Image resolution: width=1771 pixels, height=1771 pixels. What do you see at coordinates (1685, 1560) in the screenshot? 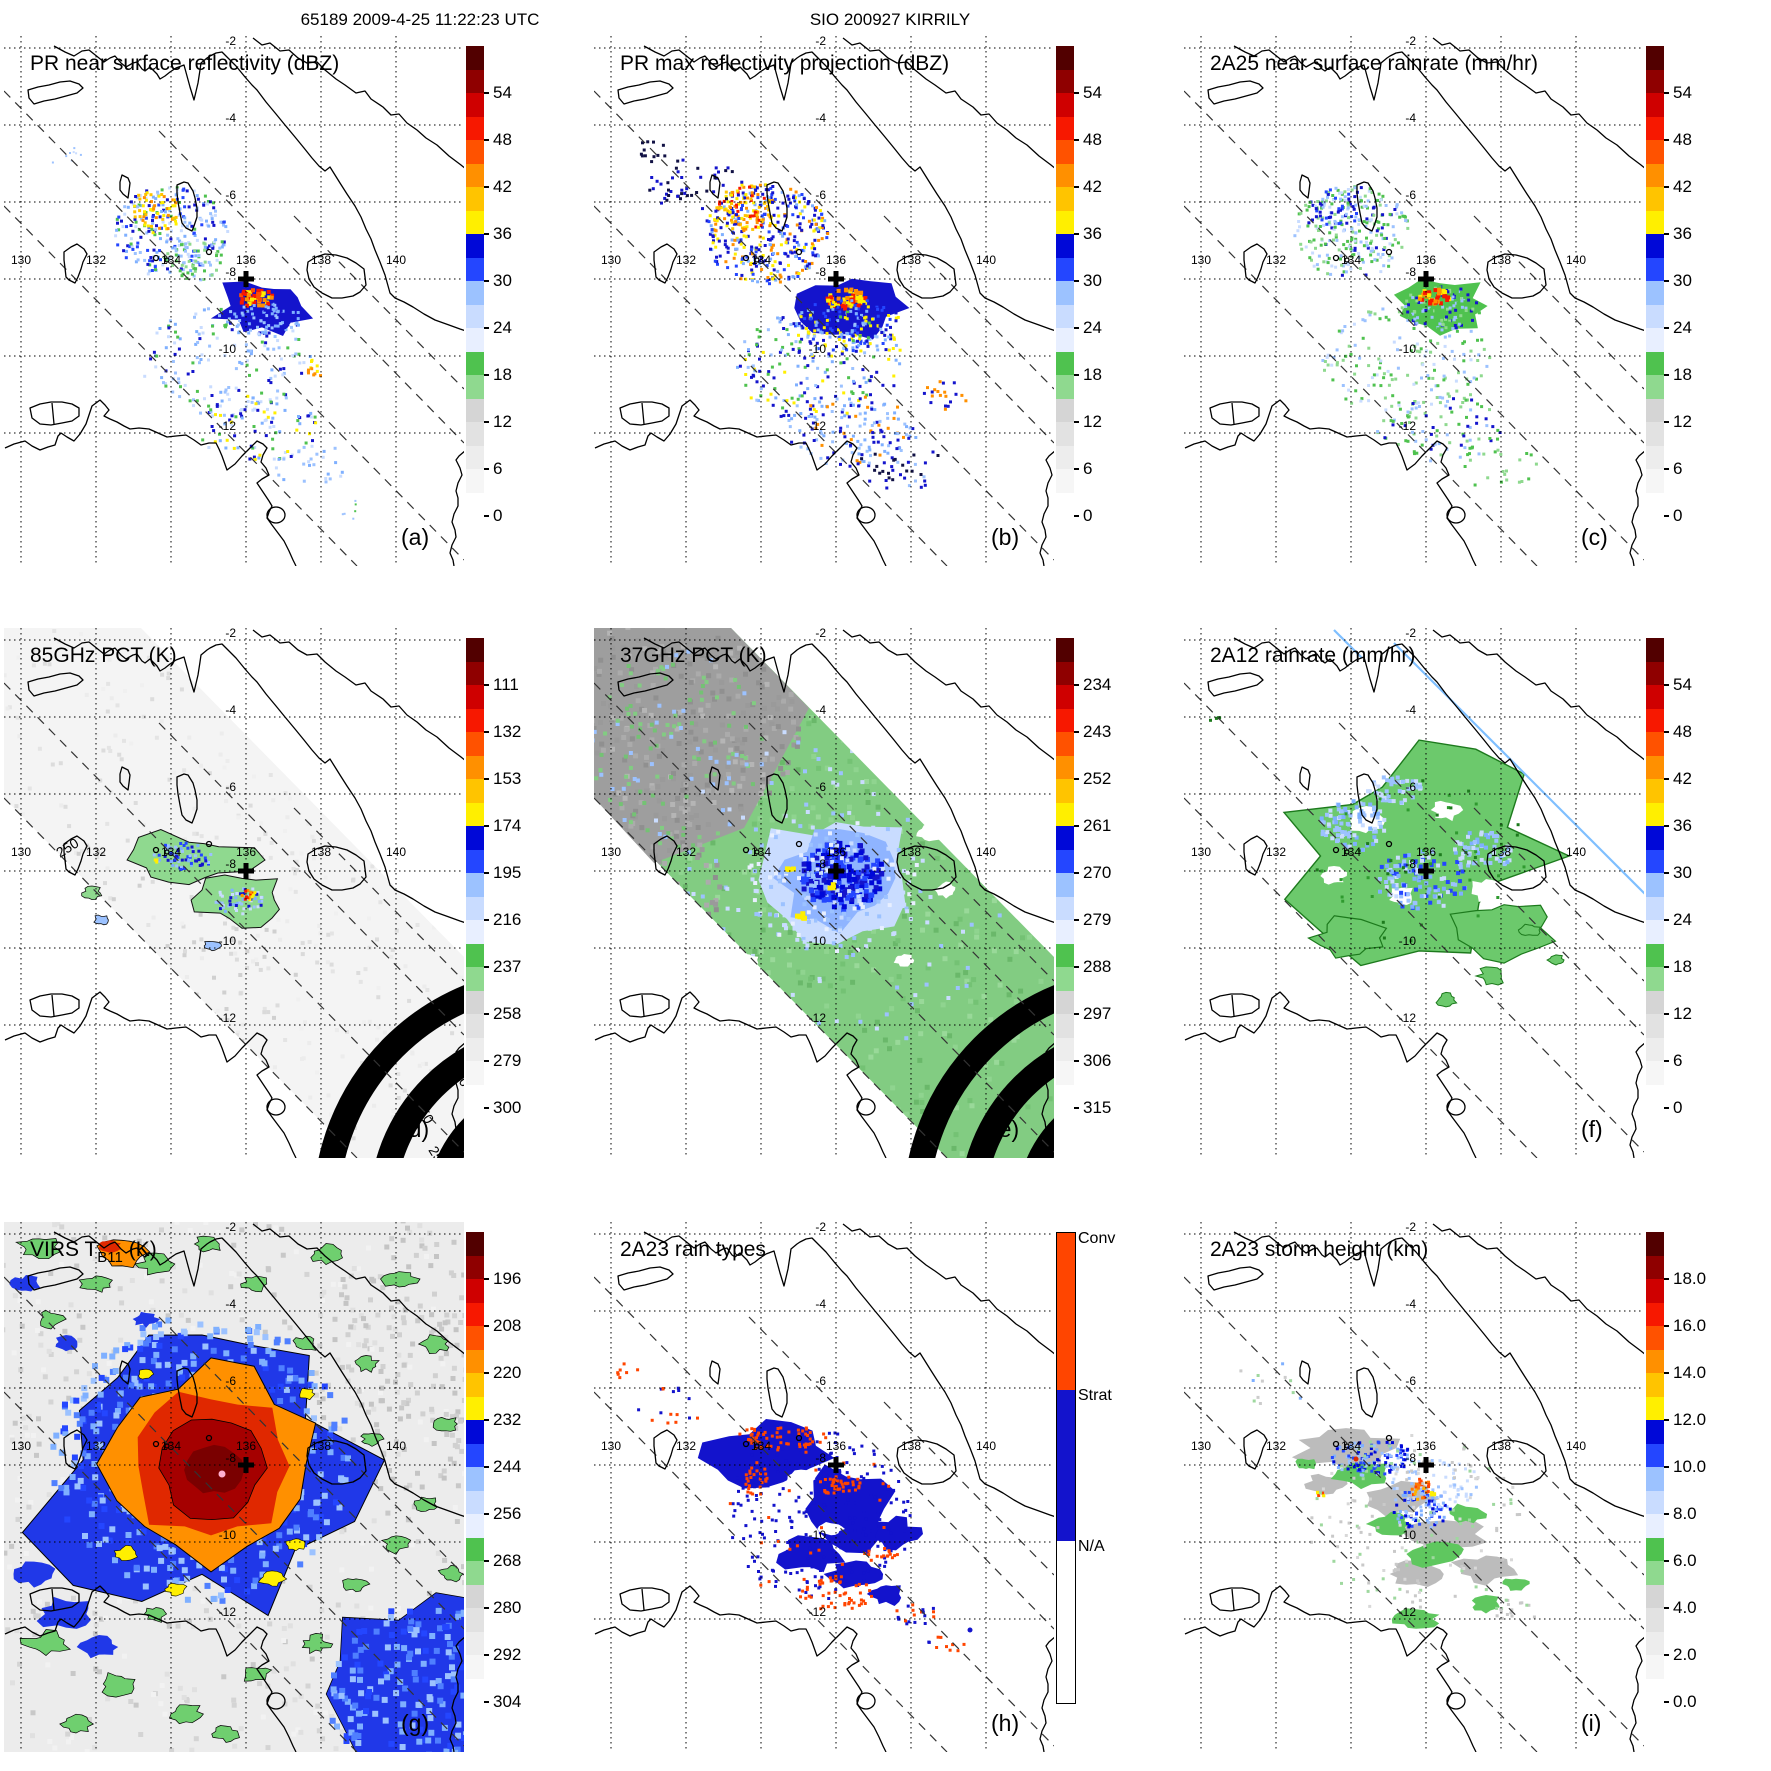
I see `colorbar-tick-label: 6.0` at bounding box center [1685, 1560].